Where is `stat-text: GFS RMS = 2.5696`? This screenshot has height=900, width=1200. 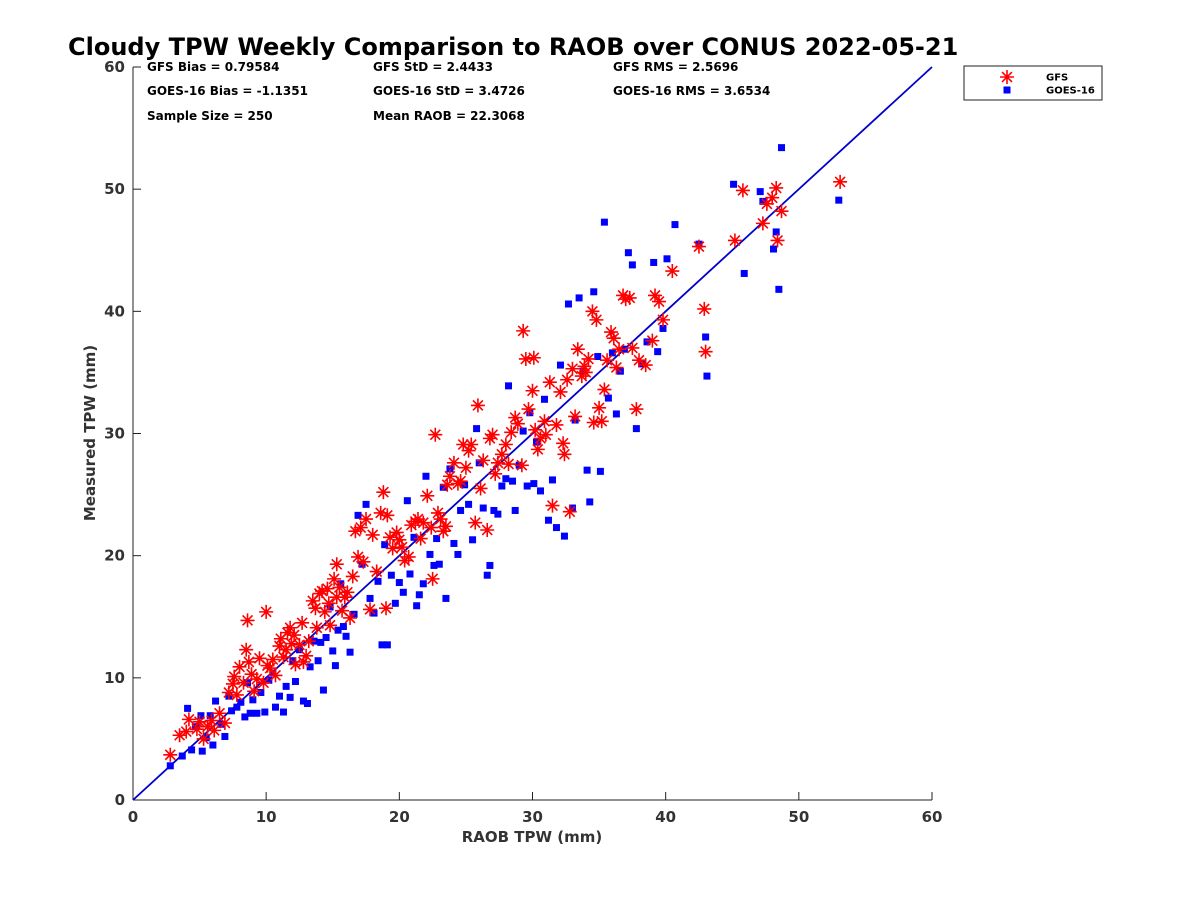
stat-text: GFS RMS = 2.5696 is located at coordinates (675, 67).